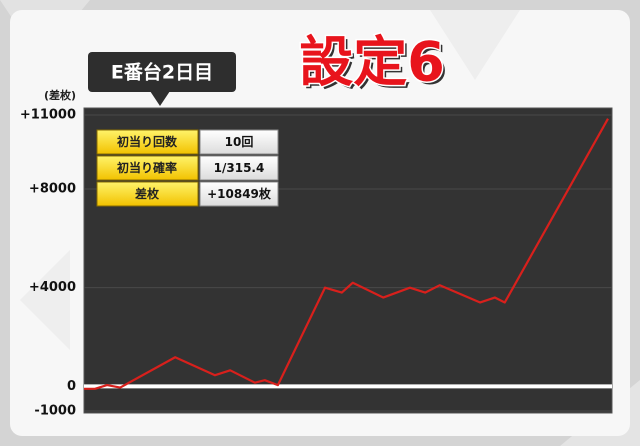 This screenshot has height=446, width=640. What do you see at coordinates (372, 62) in the screenshot?
I see `chart-title: 設定6` at bounding box center [372, 62].